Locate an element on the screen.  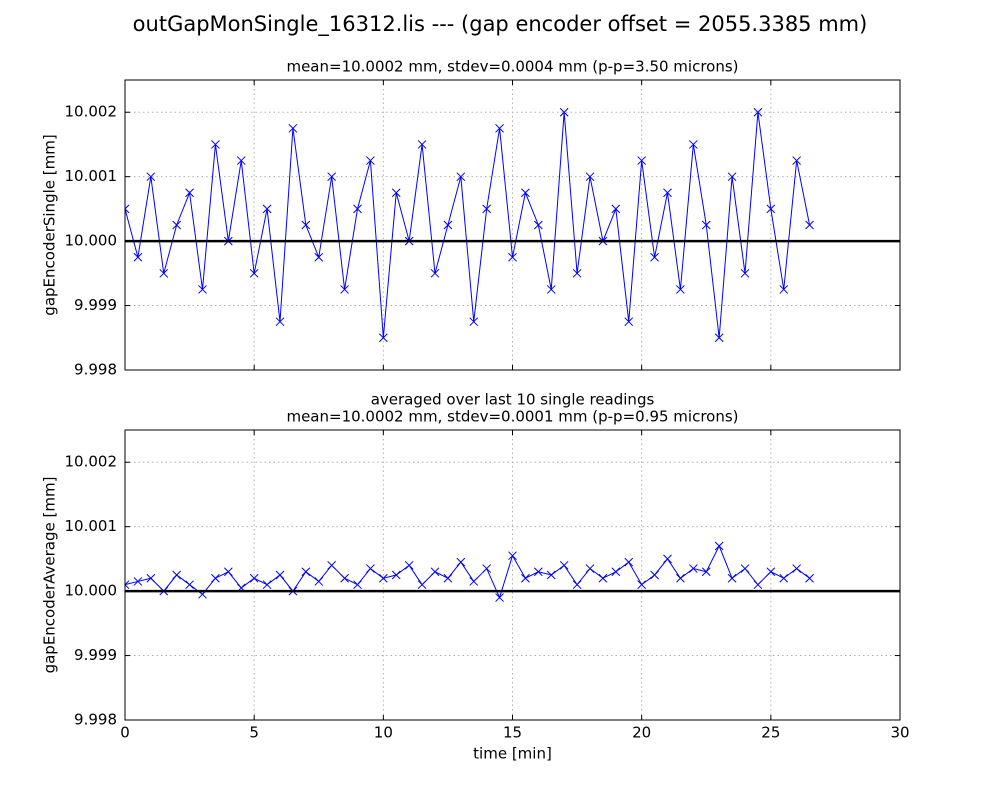
x-tick-label: 25 is located at coordinates (770, 733).